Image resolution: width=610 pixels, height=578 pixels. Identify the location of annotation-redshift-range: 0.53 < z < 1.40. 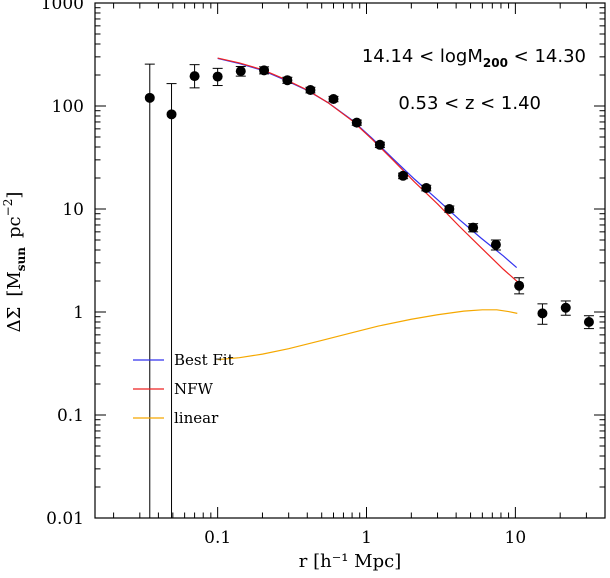
(469, 103).